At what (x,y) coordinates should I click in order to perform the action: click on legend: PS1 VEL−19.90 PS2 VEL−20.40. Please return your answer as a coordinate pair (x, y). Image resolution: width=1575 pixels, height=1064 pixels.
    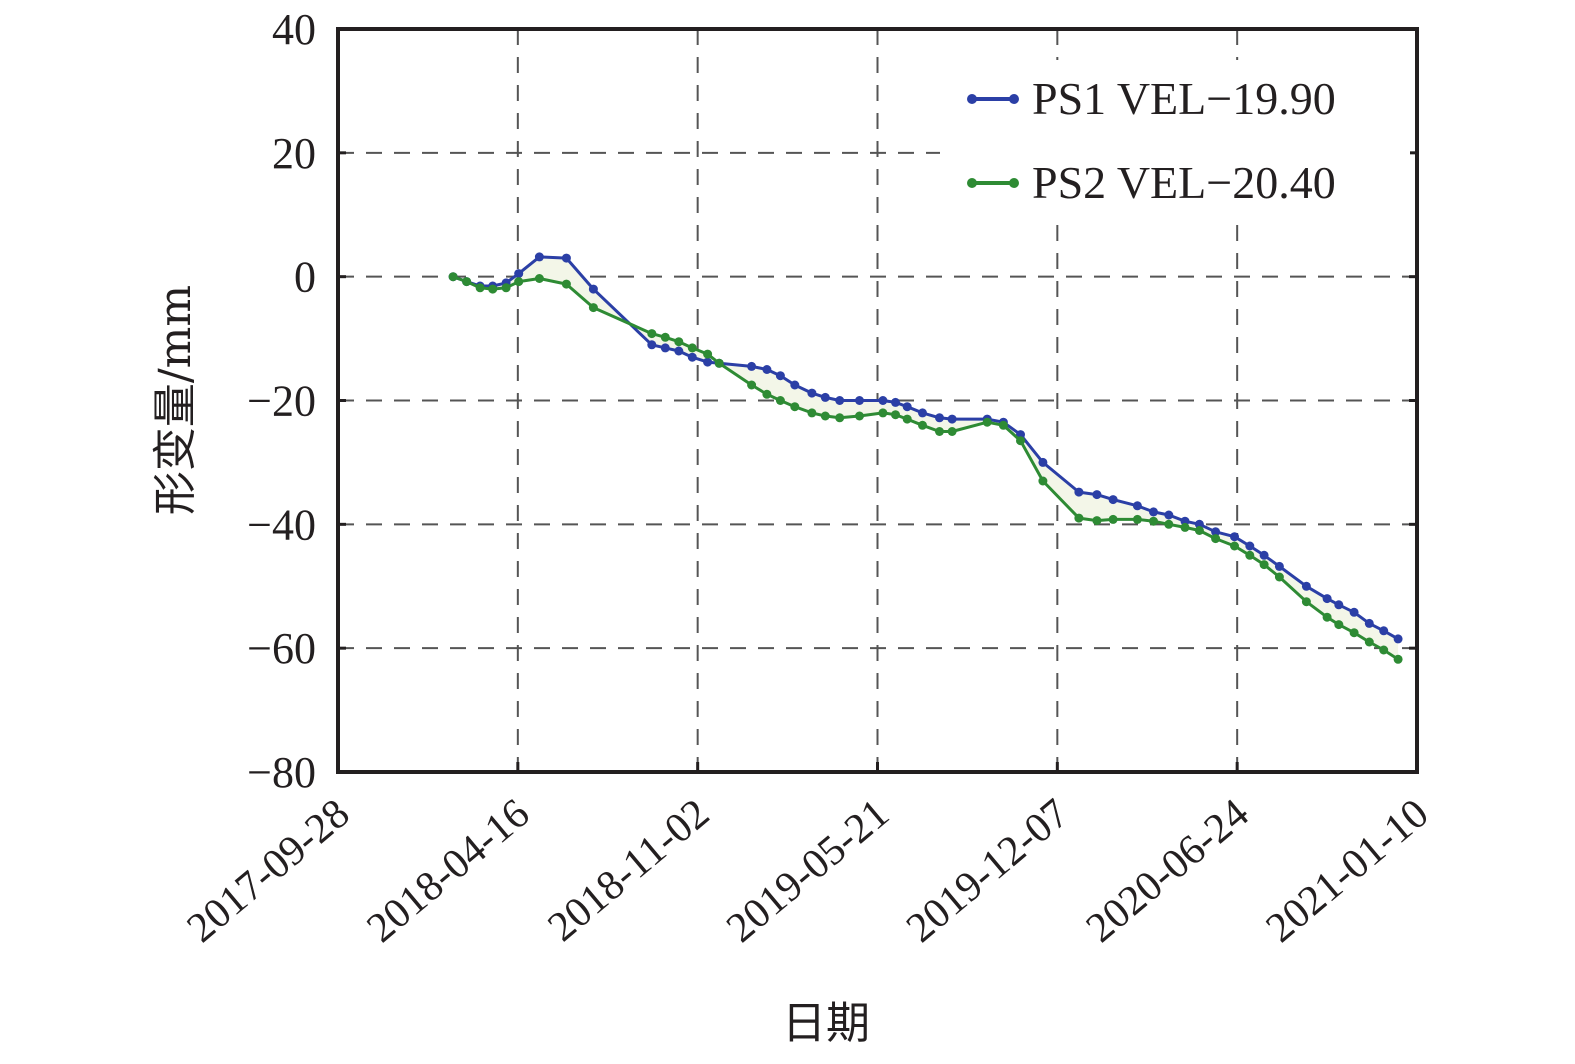
    Looking at the image, I should click on (1175, 140).